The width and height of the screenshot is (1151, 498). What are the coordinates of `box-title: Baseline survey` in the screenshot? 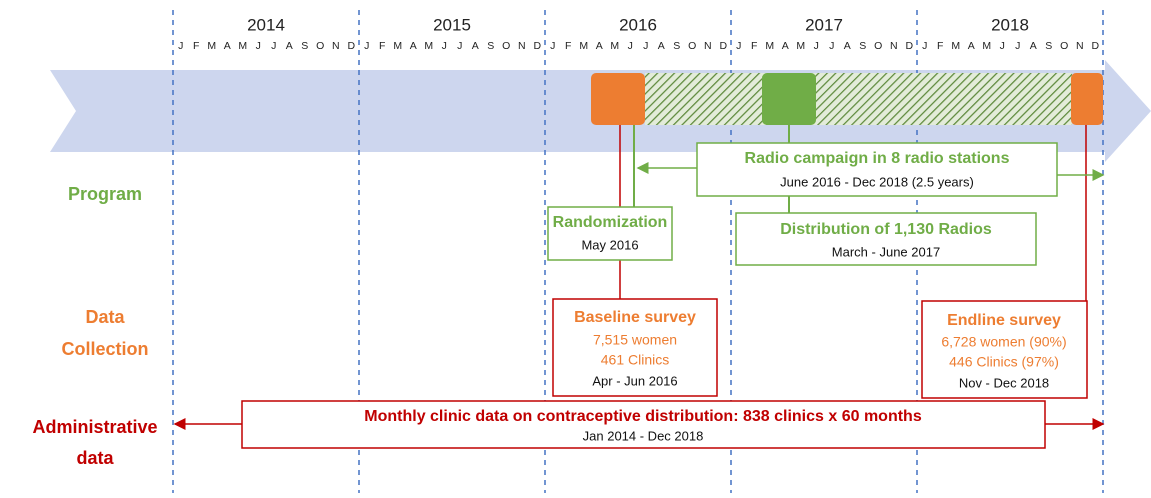 It's located at (635, 317).